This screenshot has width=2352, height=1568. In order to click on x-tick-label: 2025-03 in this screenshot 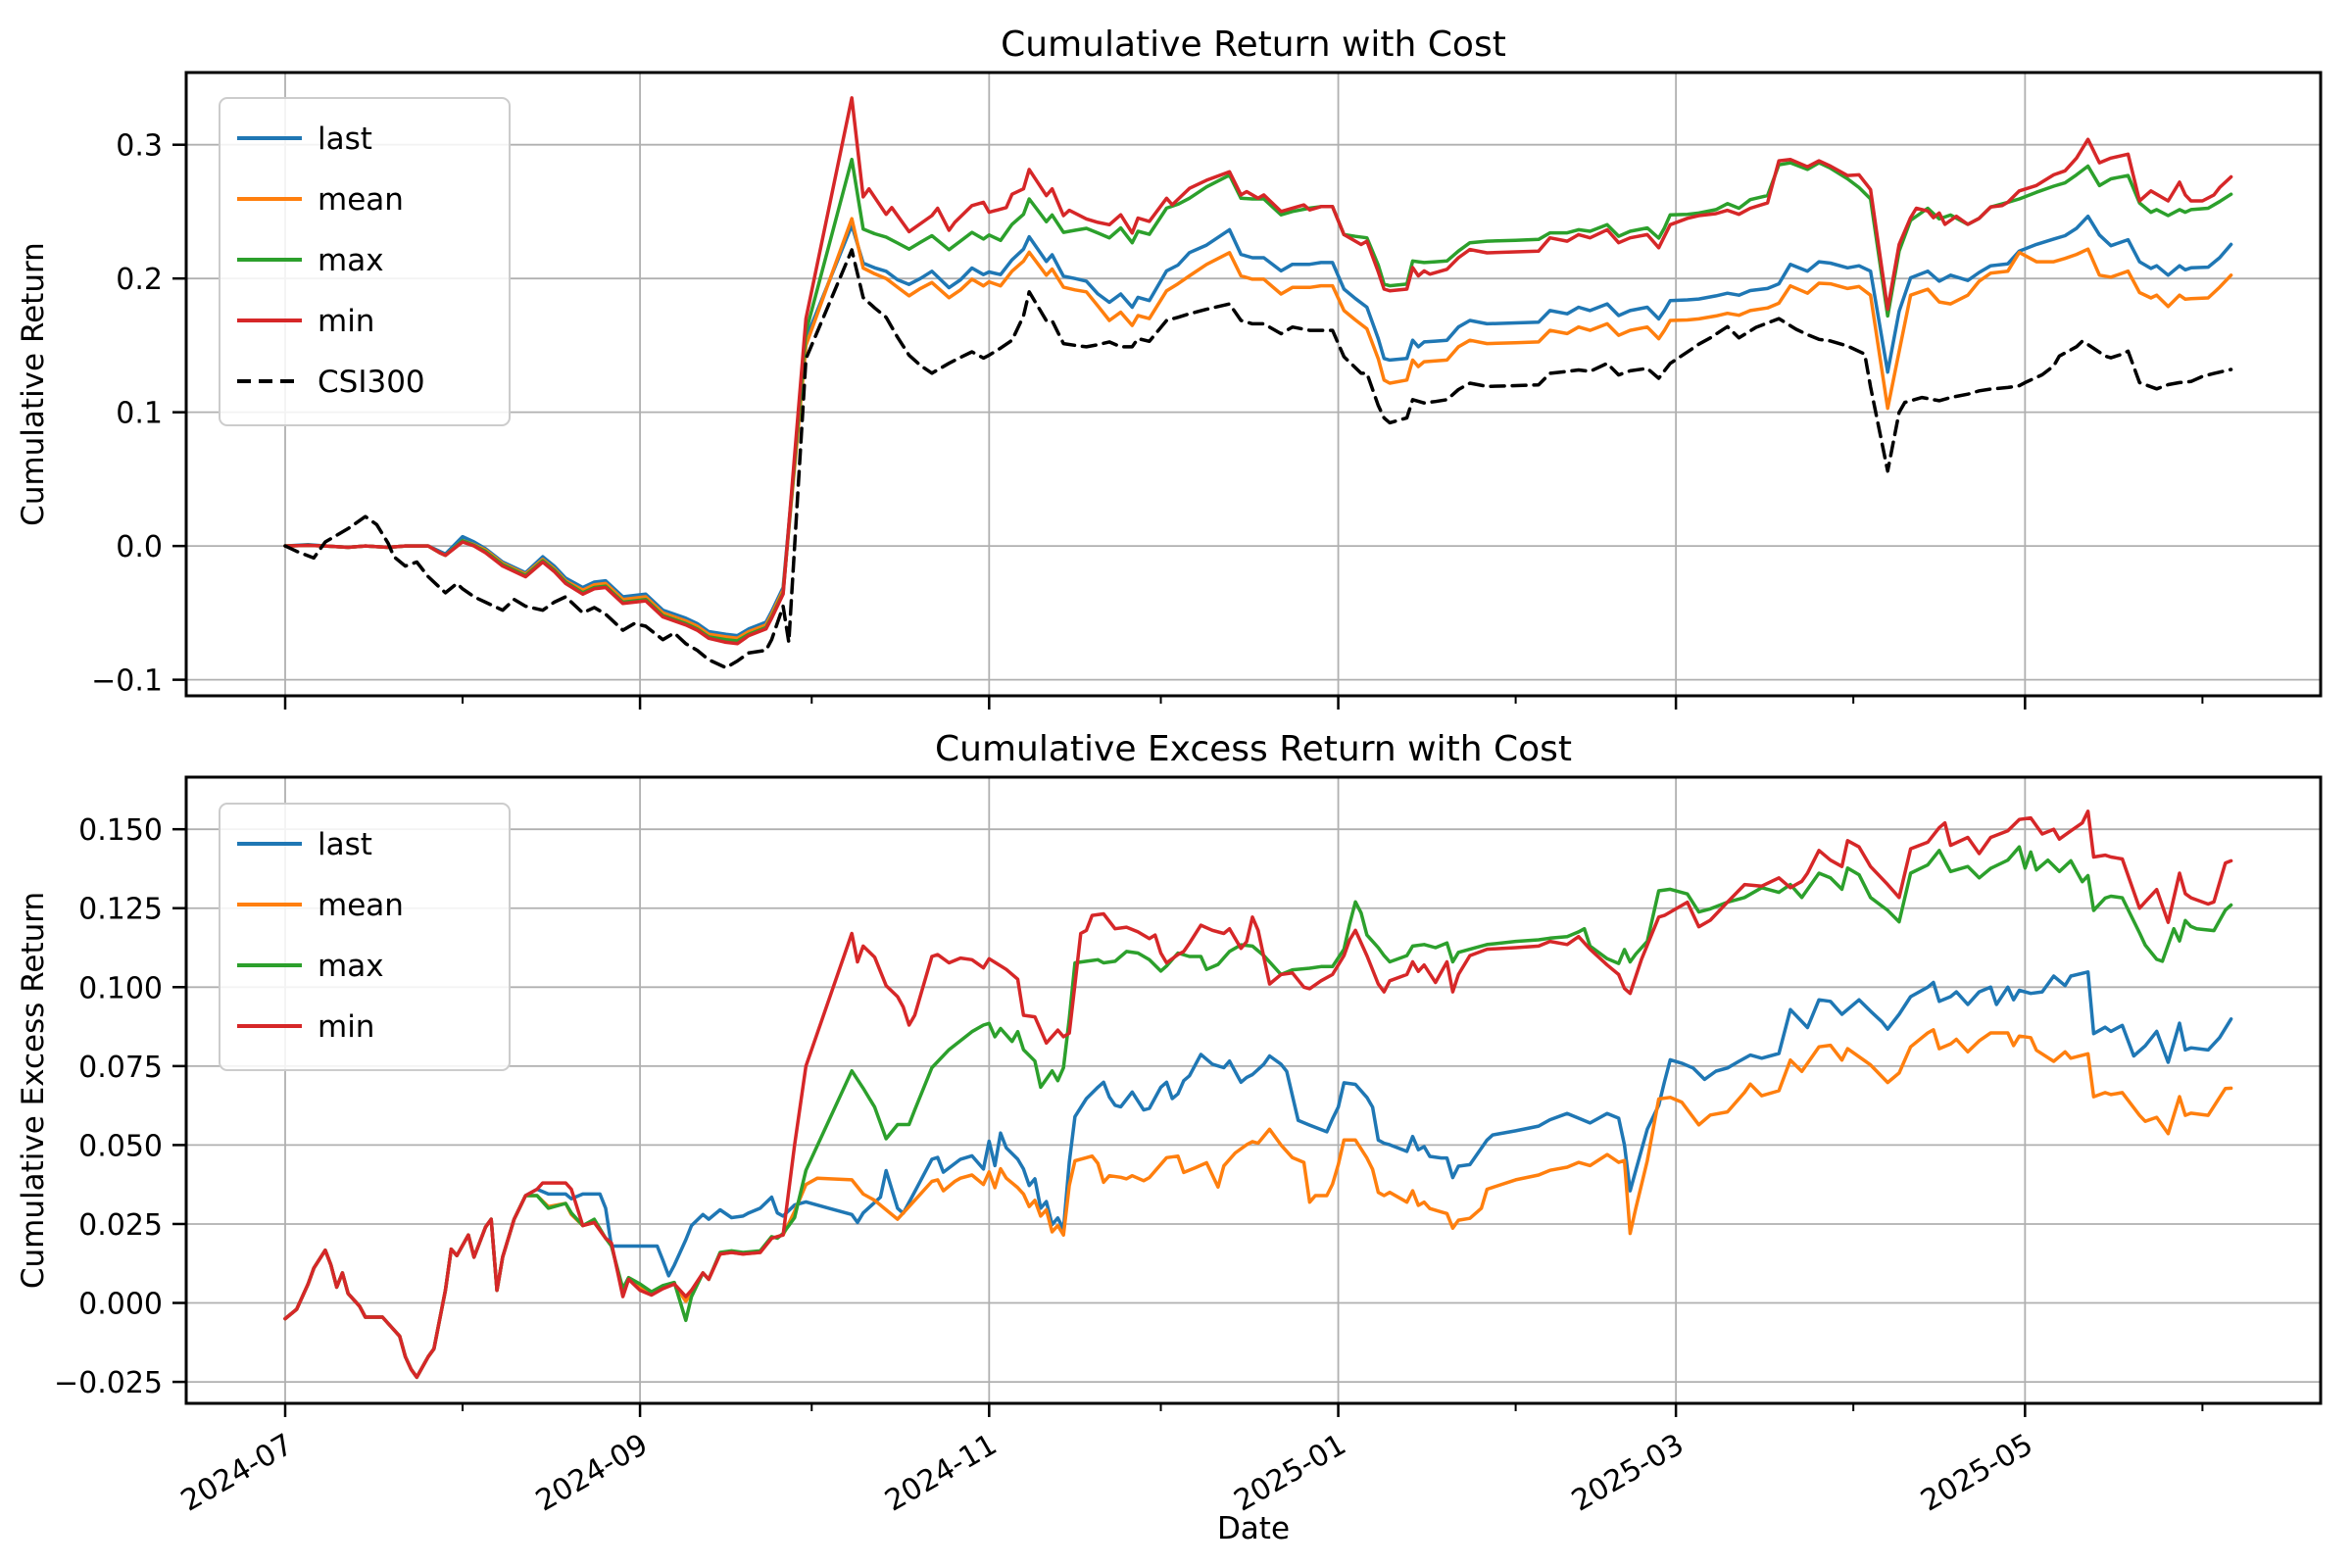, I will do `click(1628, 1473)`.